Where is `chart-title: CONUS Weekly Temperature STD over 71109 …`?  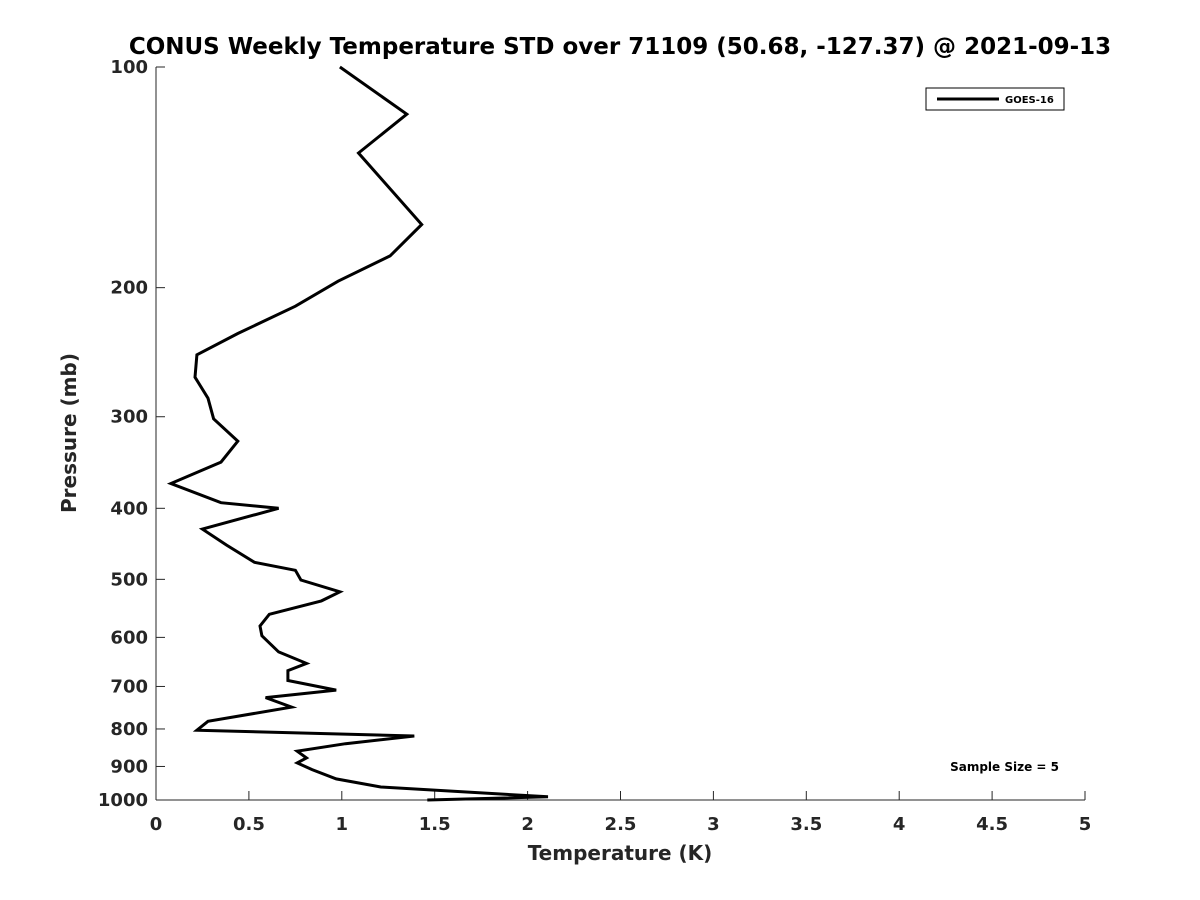
chart-title: CONUS Weekly Temperature STD over 71109 … is located at coordinates (620, 47).